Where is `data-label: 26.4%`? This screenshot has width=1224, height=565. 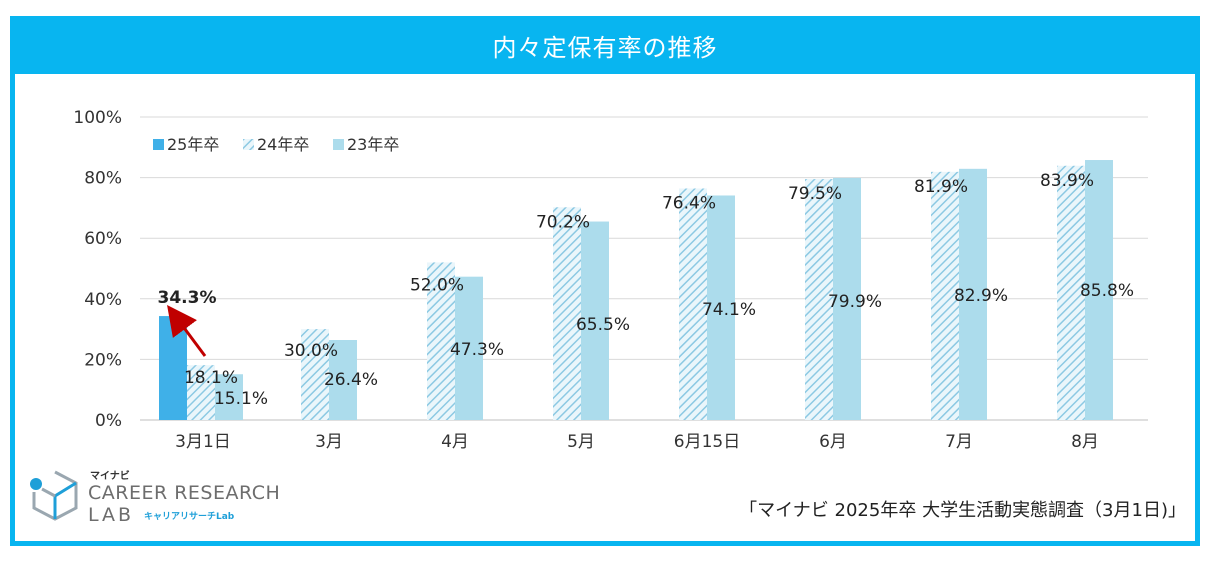
data-label: 26.4% is located at coordinates (351, 380).